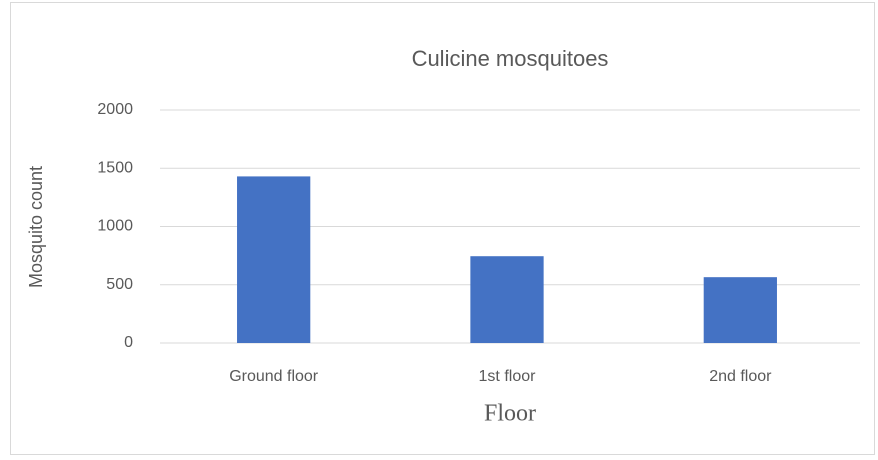 The image size is (878, 460). What do you see at coordinates (128, 342) in the screenshot?
I see `y-tick-label: 0` at bounding box center [128, 342].